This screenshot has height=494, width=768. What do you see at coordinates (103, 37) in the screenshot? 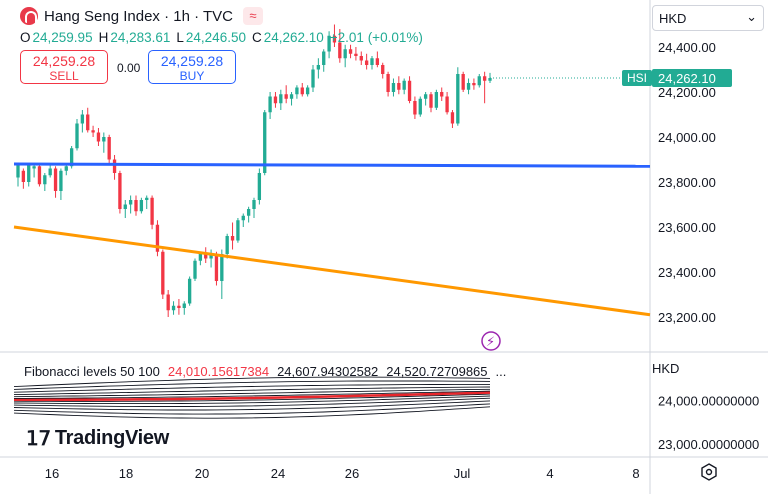
I see `high-label: H` at bounding box center [103, 37].